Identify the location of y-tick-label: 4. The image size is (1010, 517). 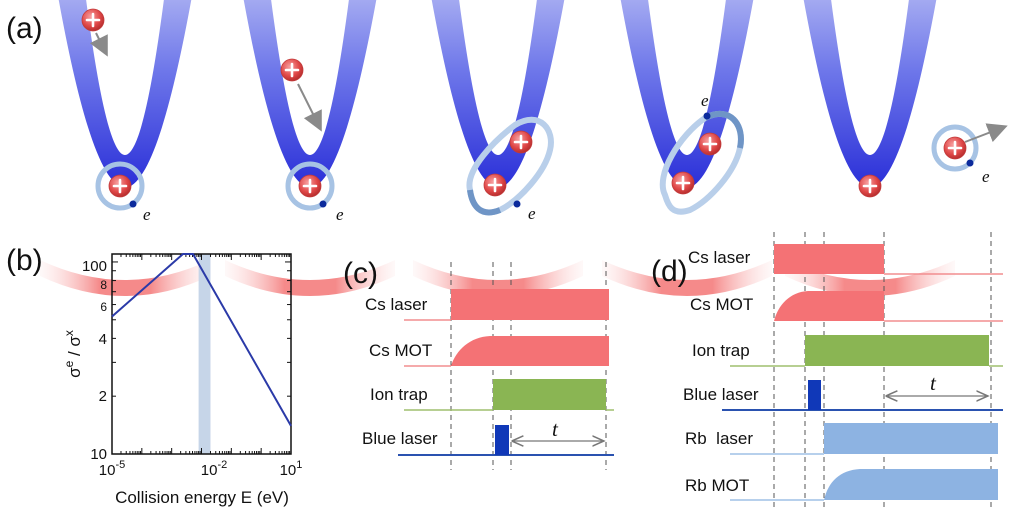
(103, 339).